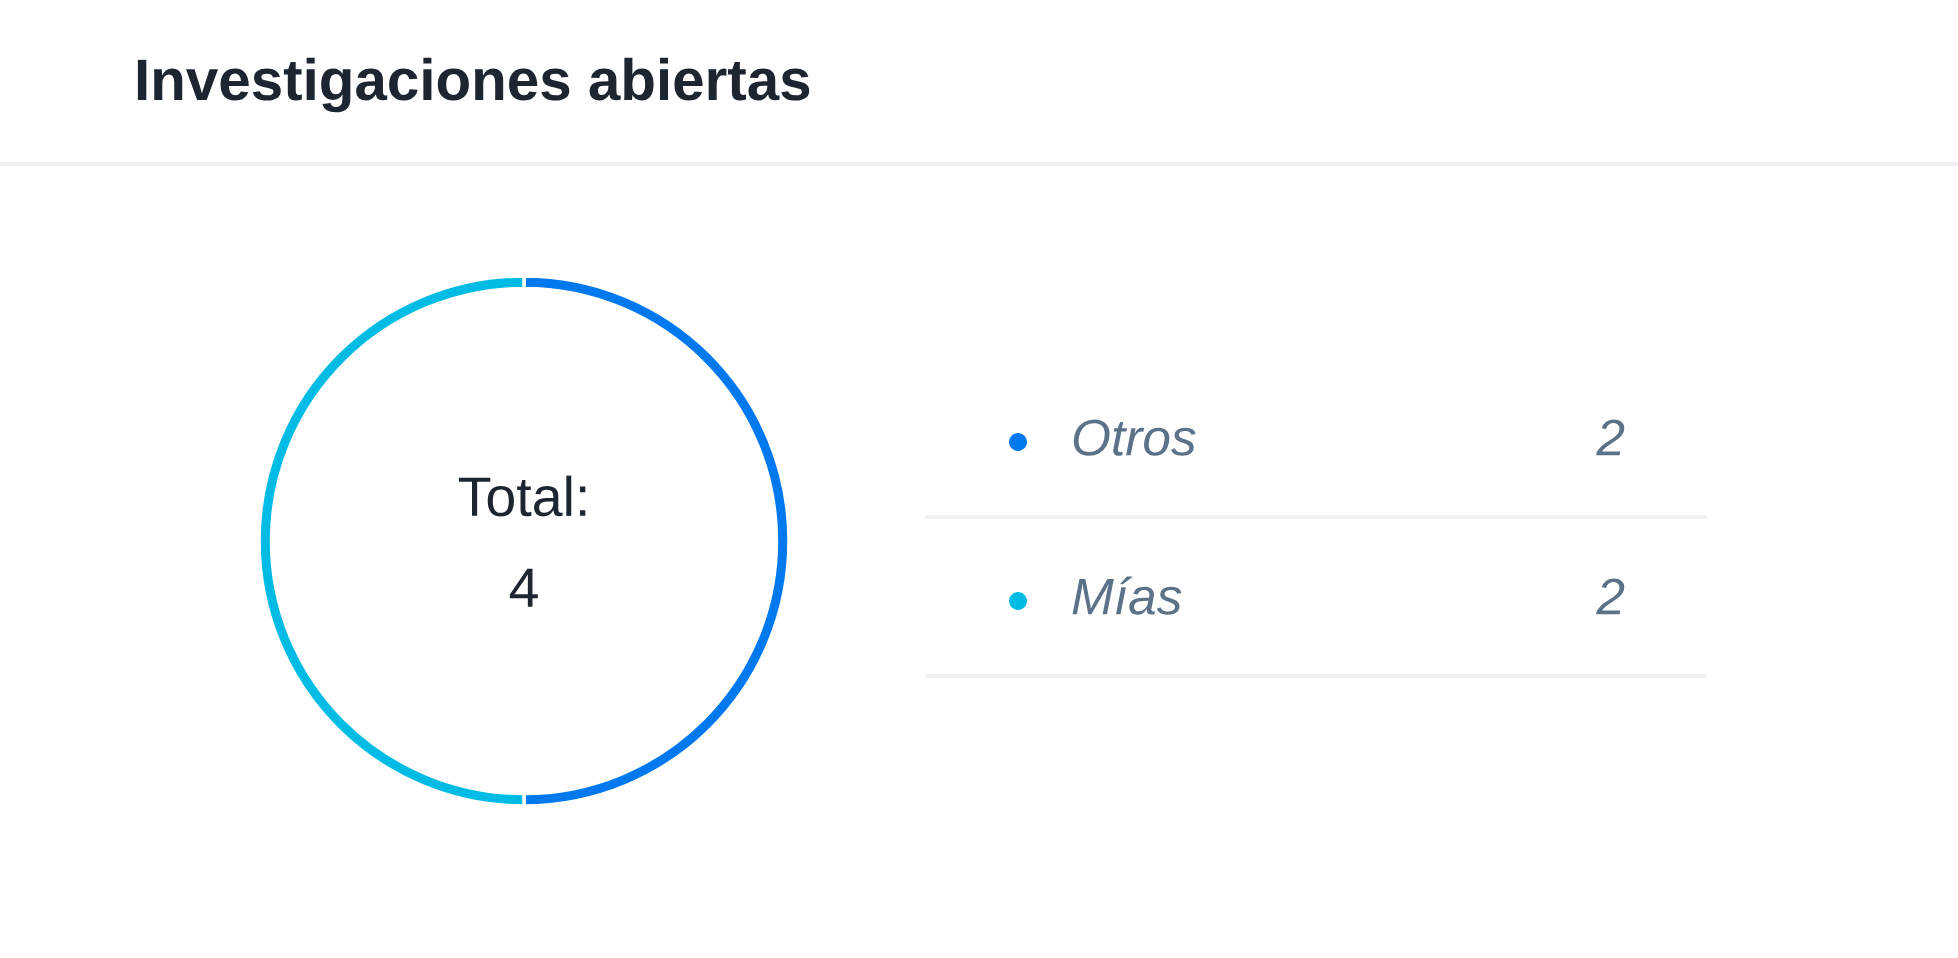 This screenshot has height=958, width=1958. I want to click on text: Total:, so click(522, 496).